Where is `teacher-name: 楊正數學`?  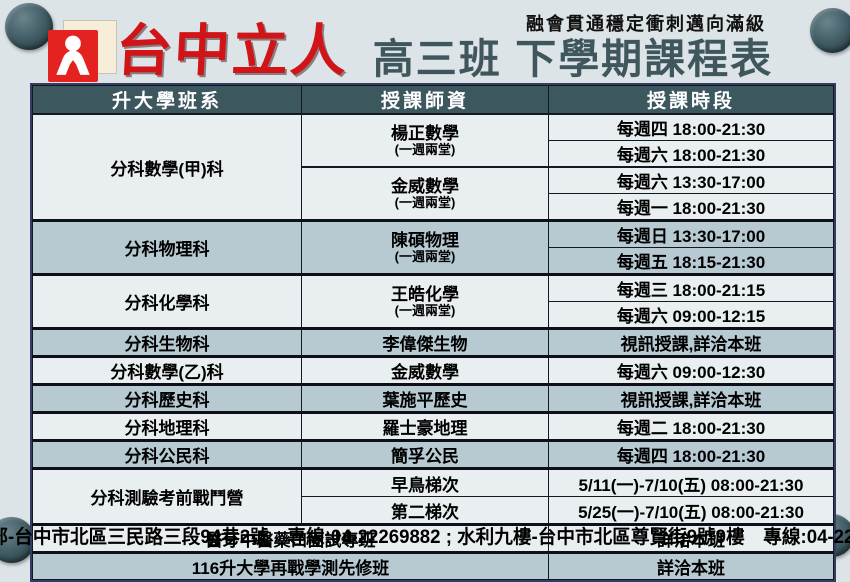
teacher-name: 楊正數學 is located at coordinates (425, 133).